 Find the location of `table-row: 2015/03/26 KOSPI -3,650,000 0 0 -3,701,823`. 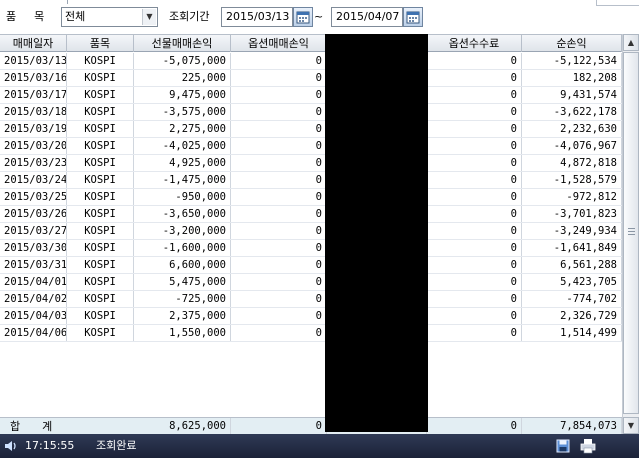

table-row: 2015/03/26 KOSPI -3,650,000 0 0 -3,701,823 is located at coordinates (311, 214).